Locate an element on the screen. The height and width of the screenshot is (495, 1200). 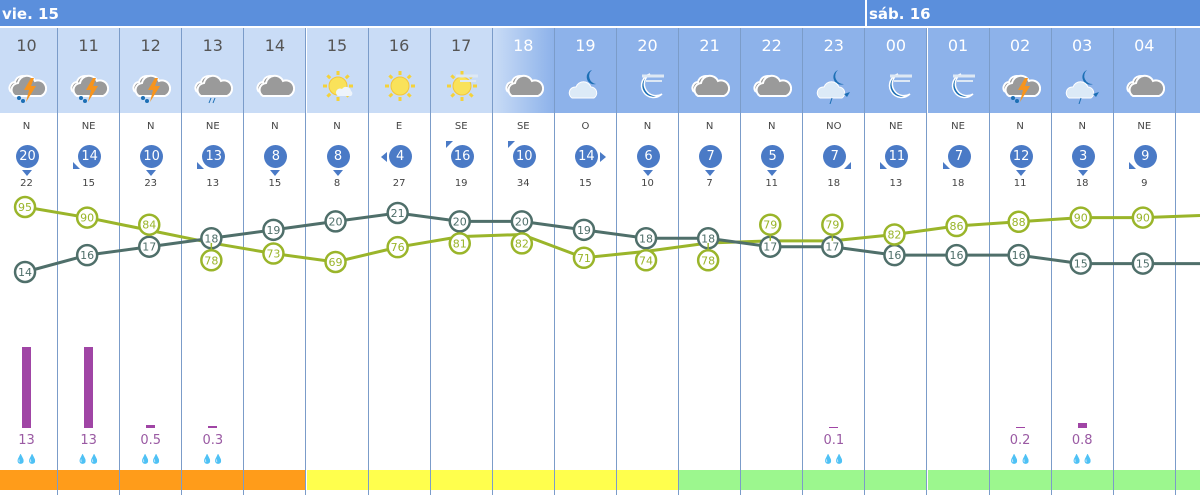
hour-column: 03 N 3 18 0.8 💧💧 is located at coordinates (1082, 261).